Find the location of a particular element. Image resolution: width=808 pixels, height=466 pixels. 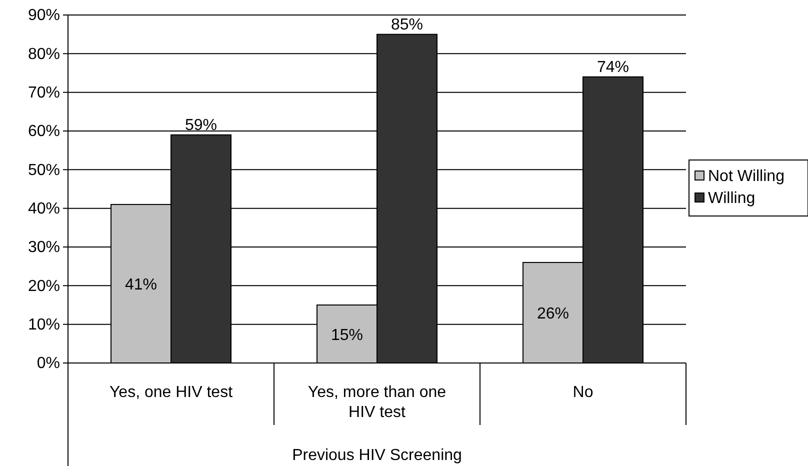

y-tick-label: 90% is located at coordinates (44, 15).